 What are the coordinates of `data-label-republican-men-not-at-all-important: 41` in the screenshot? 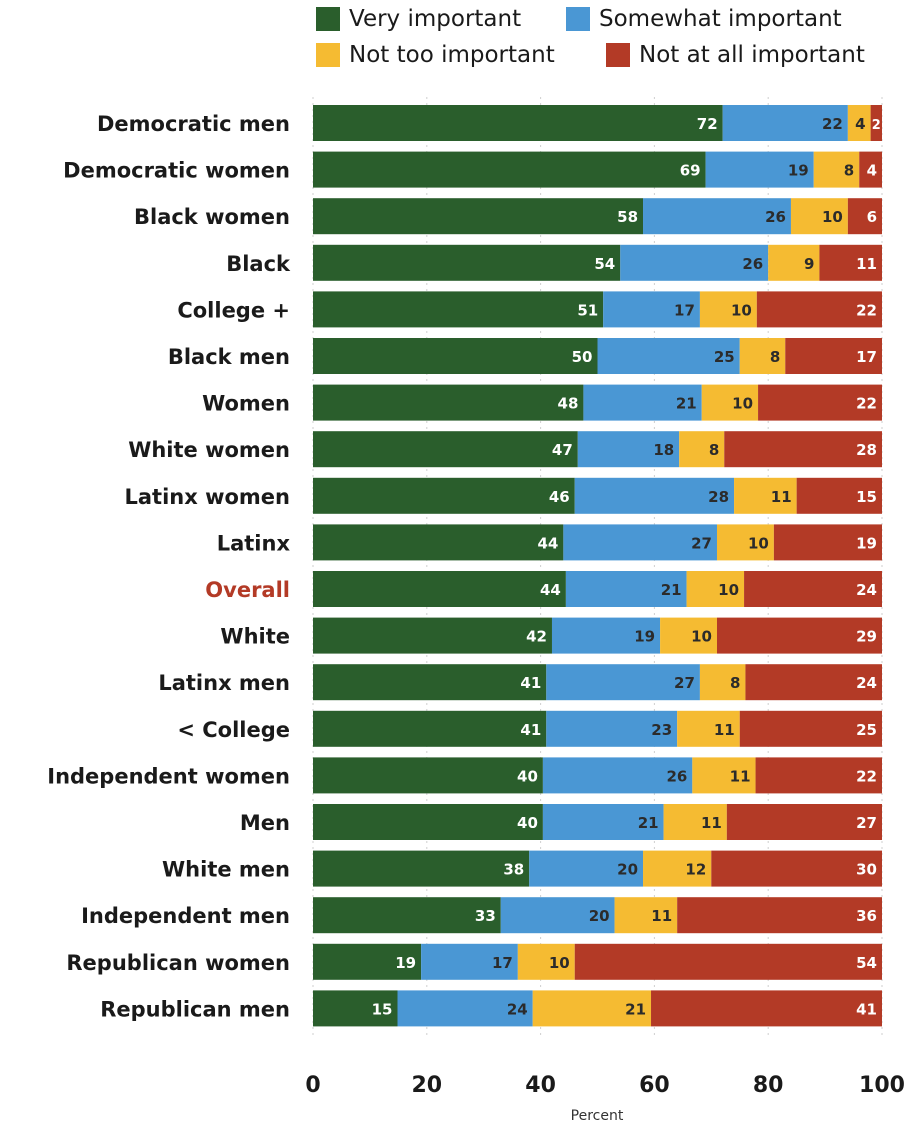 It's located at (866, 1009).